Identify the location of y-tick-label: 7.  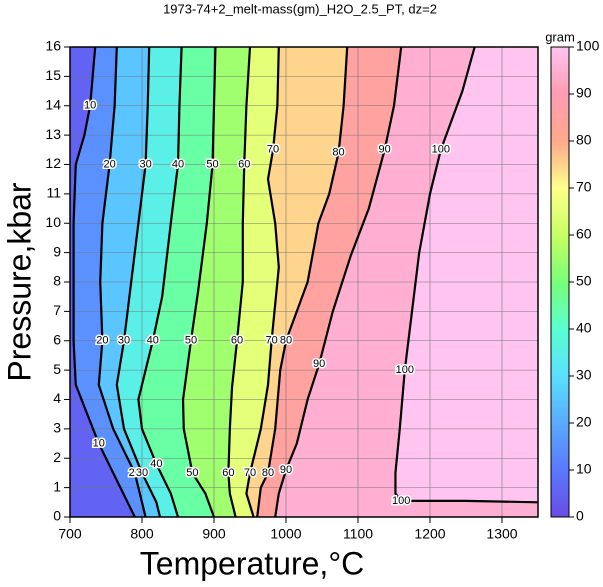
(57, 310).